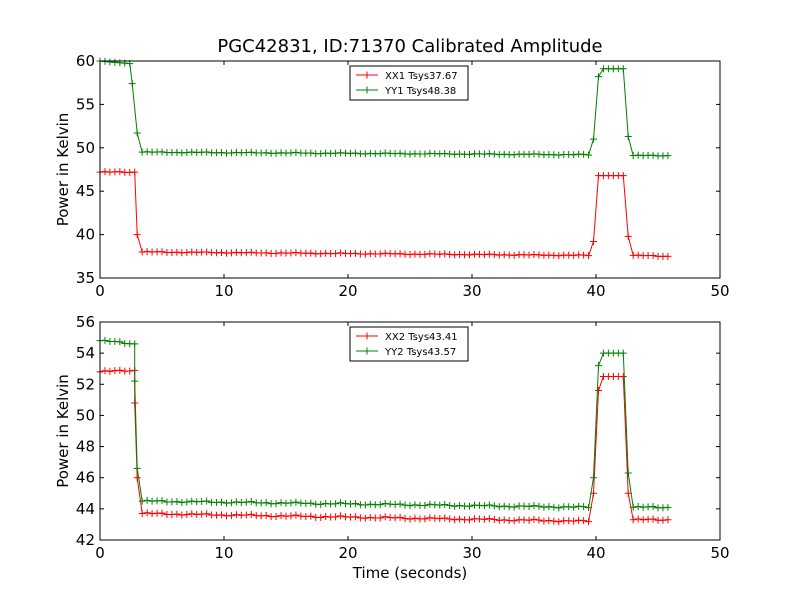 The height and width of the screenshot is (600, 800). I want to click on x-tick-label: 30, so click(471, 291).